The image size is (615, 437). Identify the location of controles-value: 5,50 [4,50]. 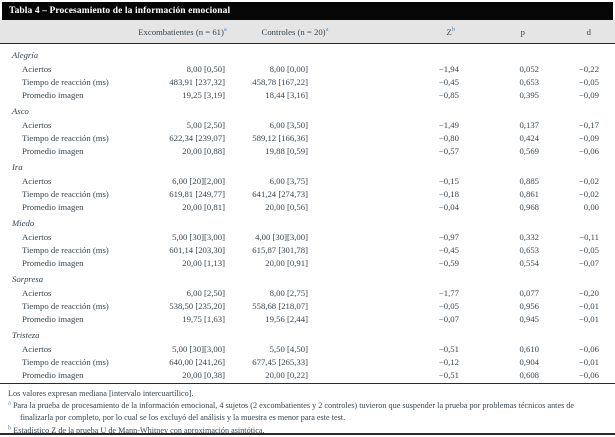
(288, 349).